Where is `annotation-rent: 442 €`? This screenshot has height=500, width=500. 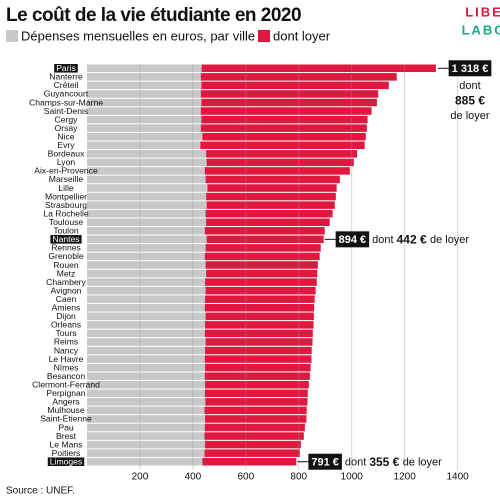
annotation-rent: 442 € is located at coordinates (412, 240).